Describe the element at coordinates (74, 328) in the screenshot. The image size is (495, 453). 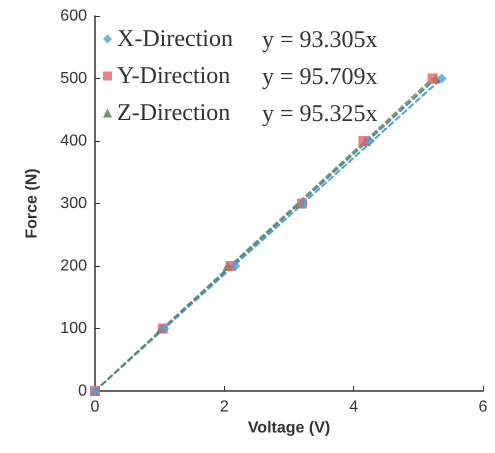
I see `y-tick-label: 100` at that location.